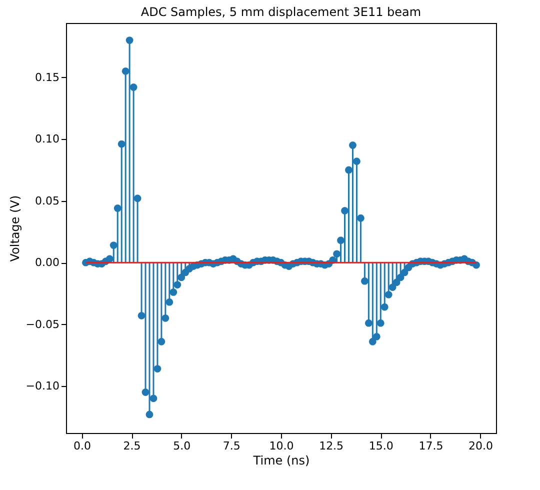 The image size is (540, 490). What do you see at coordinates (47, 139) in the screenshot?
I see `y-tick-label: 0.10` at bounding box center [47, 139].